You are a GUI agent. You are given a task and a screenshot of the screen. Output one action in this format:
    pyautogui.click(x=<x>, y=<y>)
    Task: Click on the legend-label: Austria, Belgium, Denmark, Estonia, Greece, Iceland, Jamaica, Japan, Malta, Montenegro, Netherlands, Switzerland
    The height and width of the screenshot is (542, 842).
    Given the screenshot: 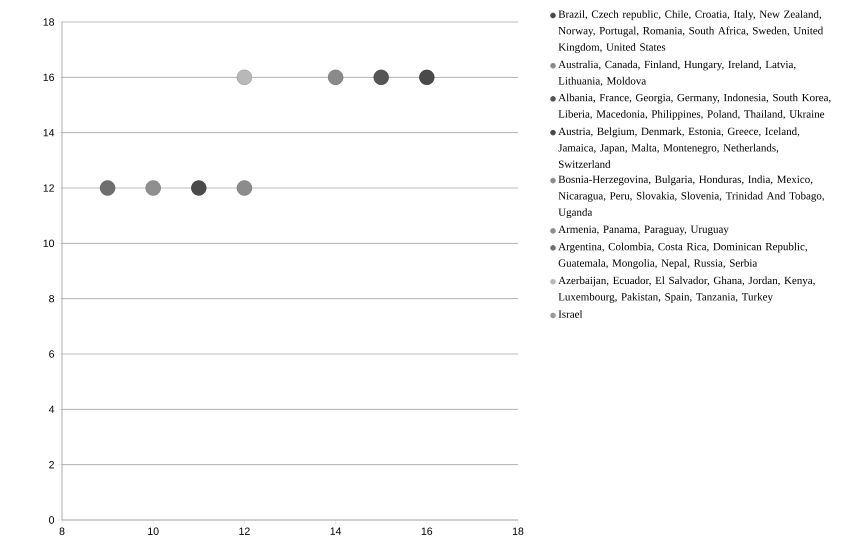 What is the action you would take?
    pyautogui.click(x=679, y=147)
    